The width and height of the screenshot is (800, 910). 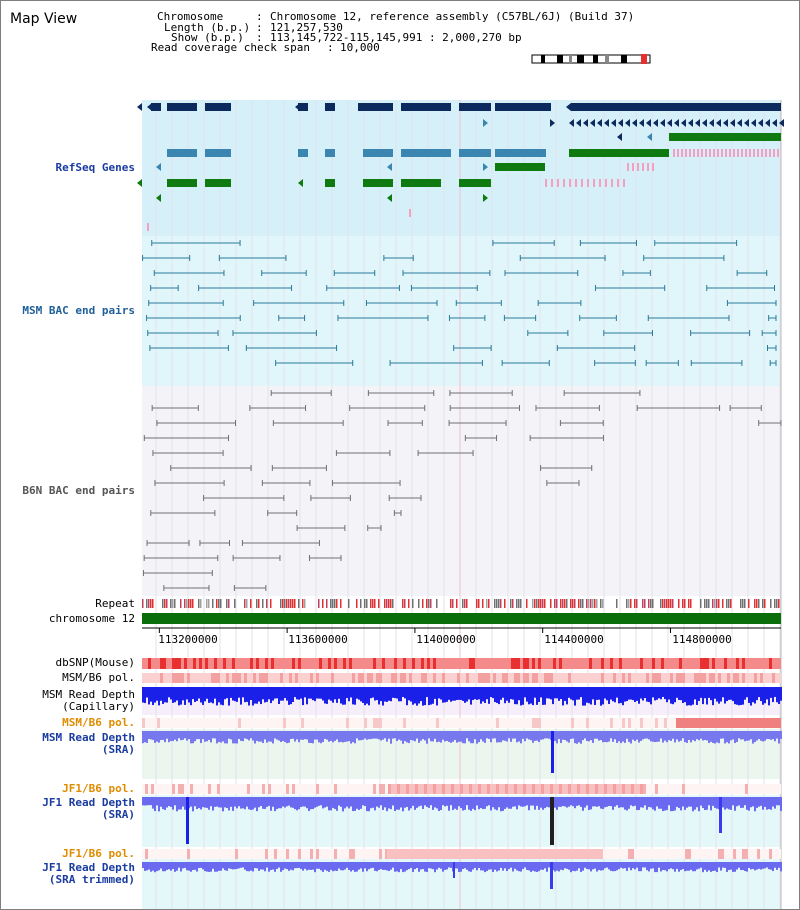 What do you see at coordinates (118, 814) in the screenshot?
I see `jf1-depth-sra-sublabel: (SRA)` at bounding box center [118, 814].